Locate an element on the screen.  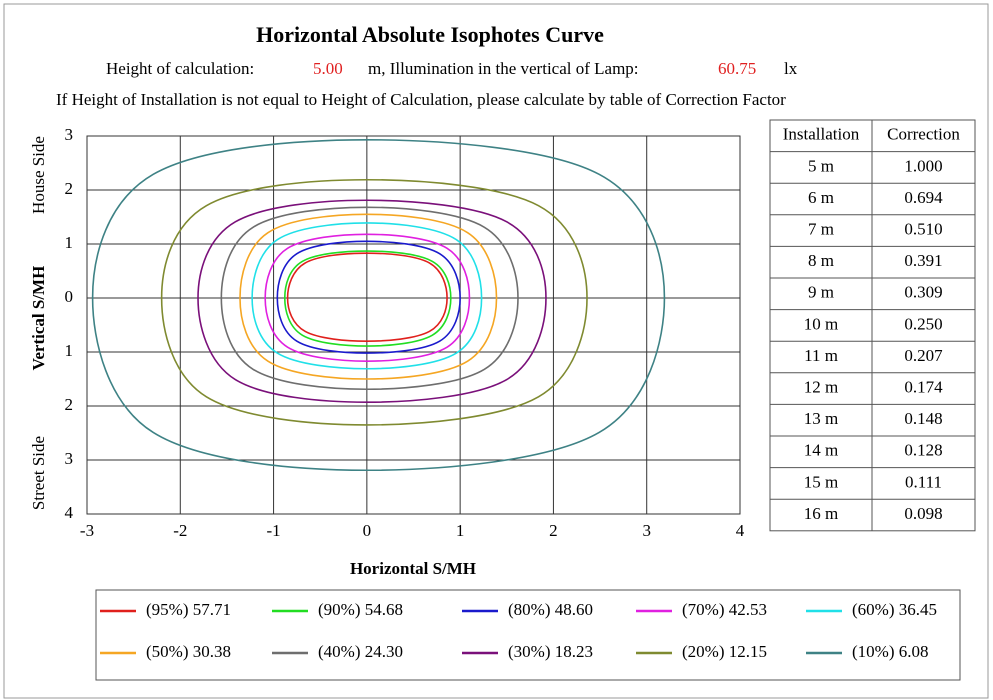
table-cell: 5 m is located at coordinates (821, 165).